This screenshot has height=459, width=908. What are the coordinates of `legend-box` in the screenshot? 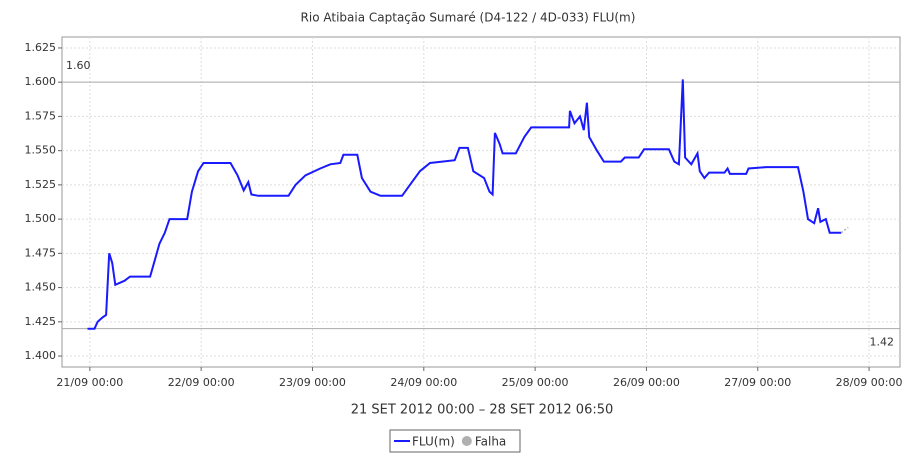 It's located at (455, 441).